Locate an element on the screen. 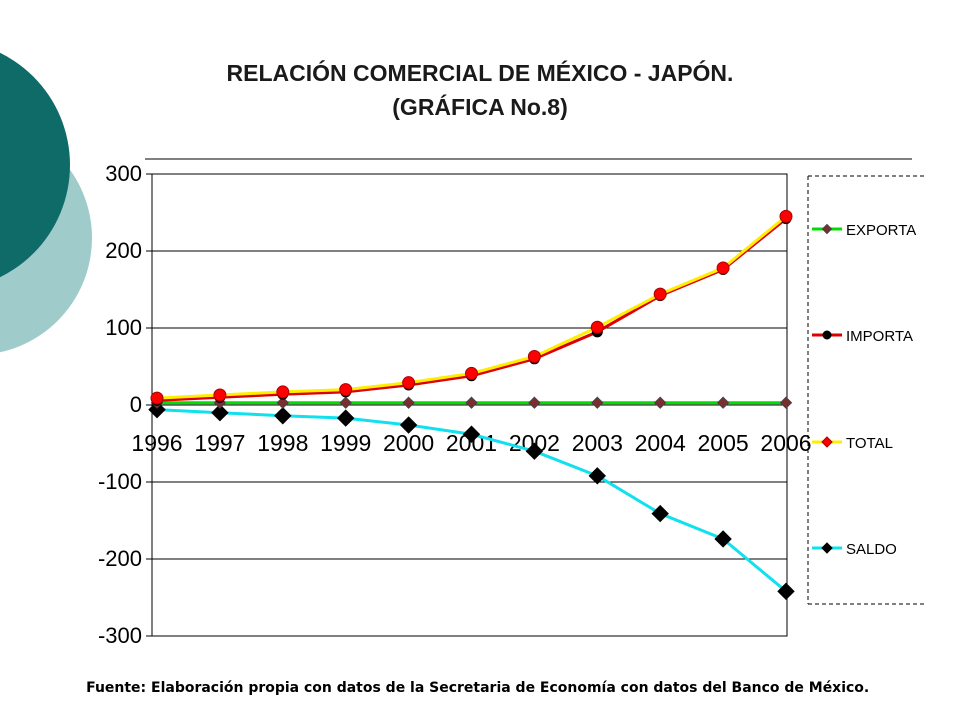  y-tick-label: 0 is located at coordinates (136, 404).